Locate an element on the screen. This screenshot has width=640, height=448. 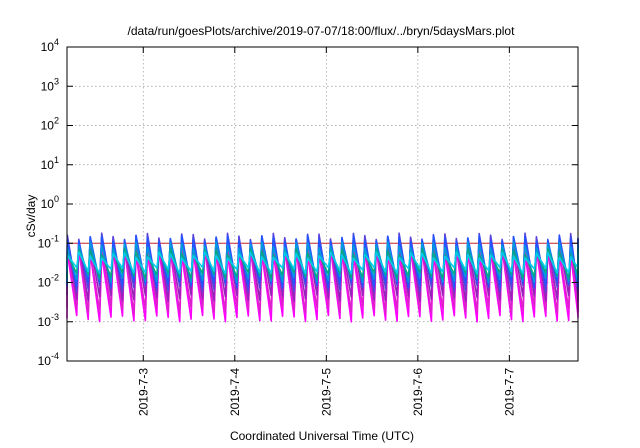
y-tick-label: 10¹ is located at coordinates (50, 163).